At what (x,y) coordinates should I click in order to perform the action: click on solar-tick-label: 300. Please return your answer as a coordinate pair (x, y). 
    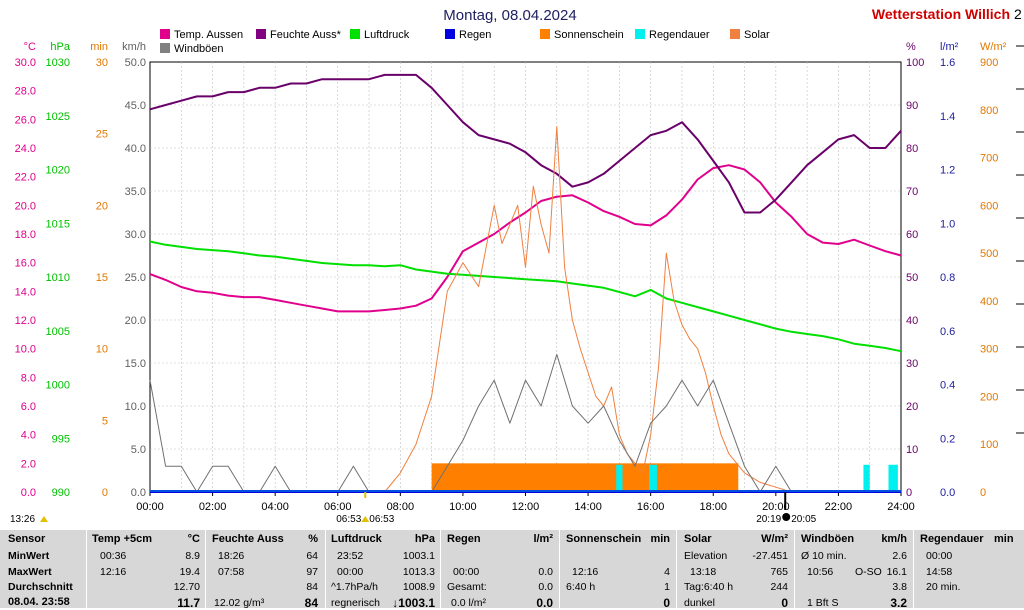
    Looking at the image, I should click on (989, 350).